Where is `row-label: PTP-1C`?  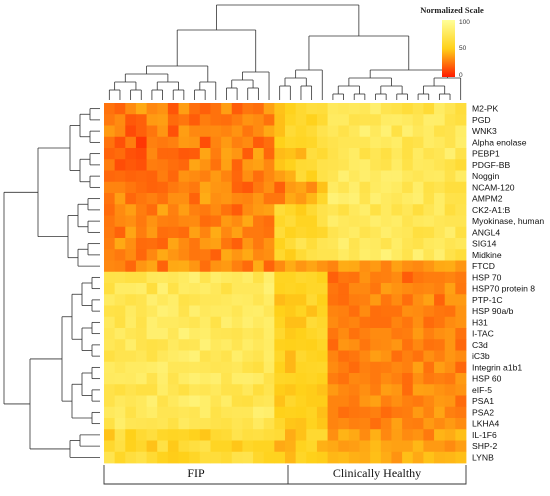 row-label: PTP-1C is located at coordinates (487, 300).